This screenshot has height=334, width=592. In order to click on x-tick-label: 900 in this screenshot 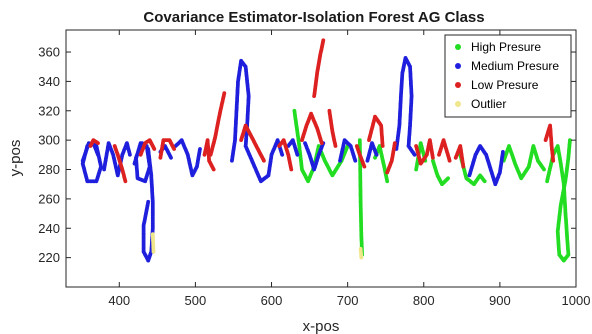, I will do `click(500, 300)`.